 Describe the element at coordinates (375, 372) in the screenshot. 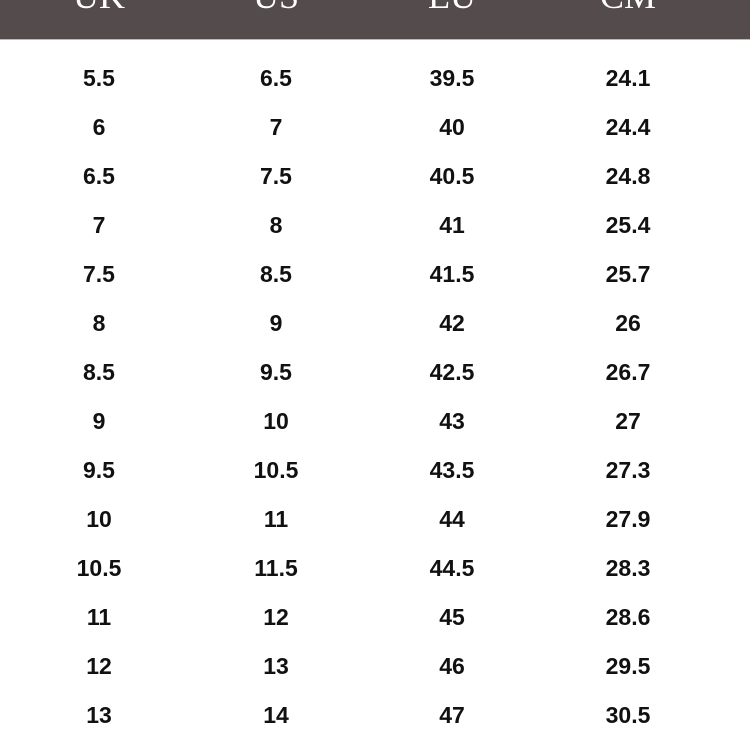

I see `table-row: 8.5 9.5 42.5 26.7` at that location.